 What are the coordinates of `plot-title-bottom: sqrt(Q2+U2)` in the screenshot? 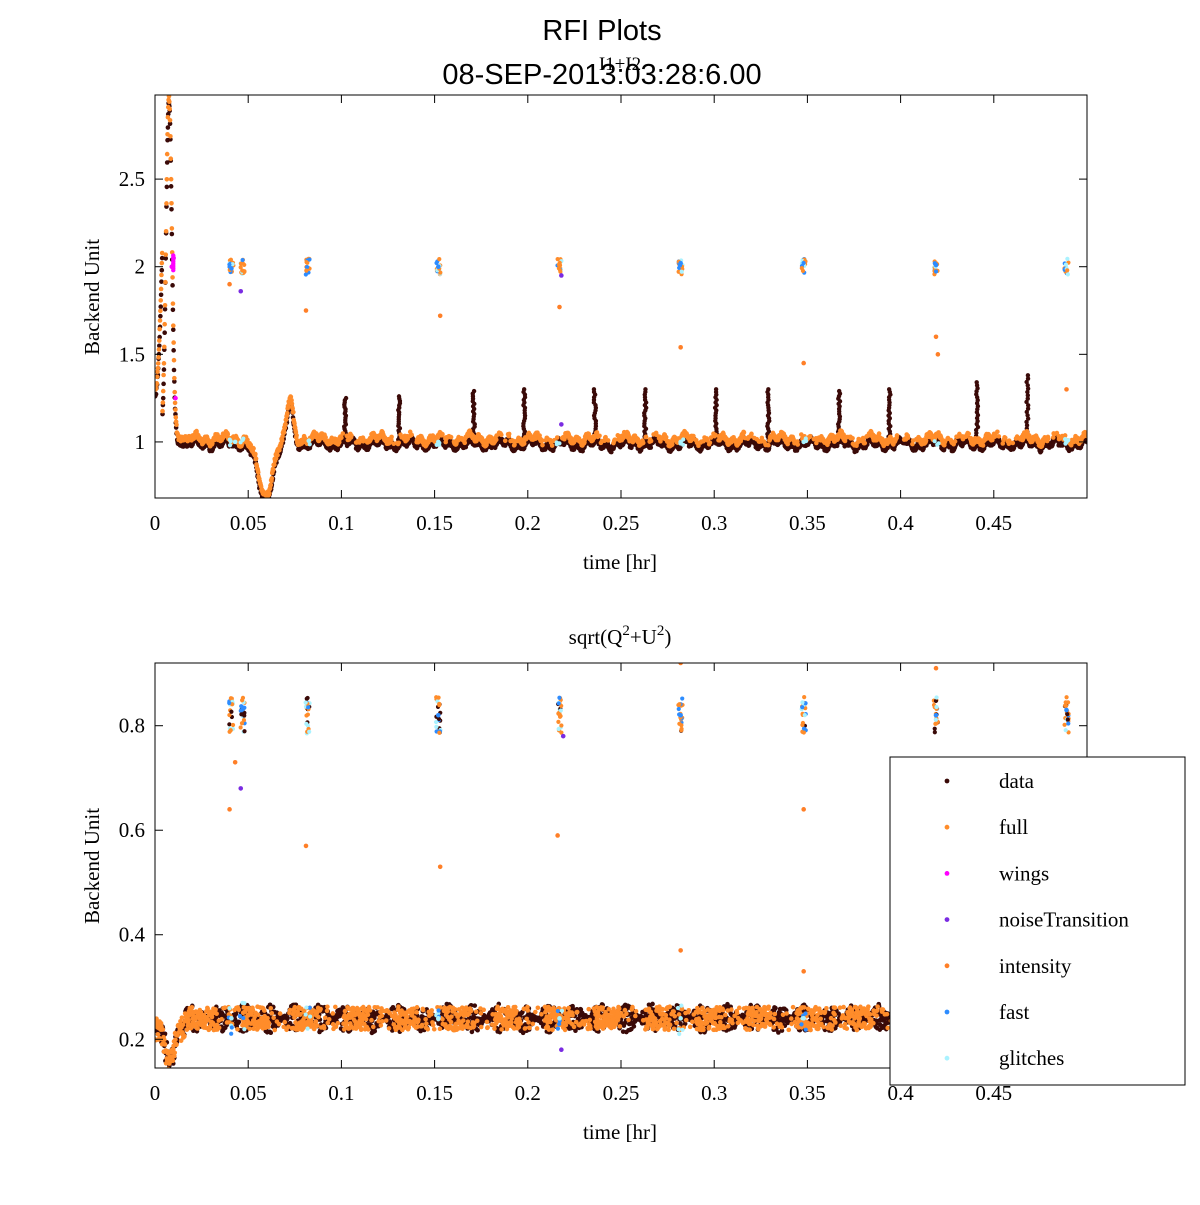 It's located at (620, 636).